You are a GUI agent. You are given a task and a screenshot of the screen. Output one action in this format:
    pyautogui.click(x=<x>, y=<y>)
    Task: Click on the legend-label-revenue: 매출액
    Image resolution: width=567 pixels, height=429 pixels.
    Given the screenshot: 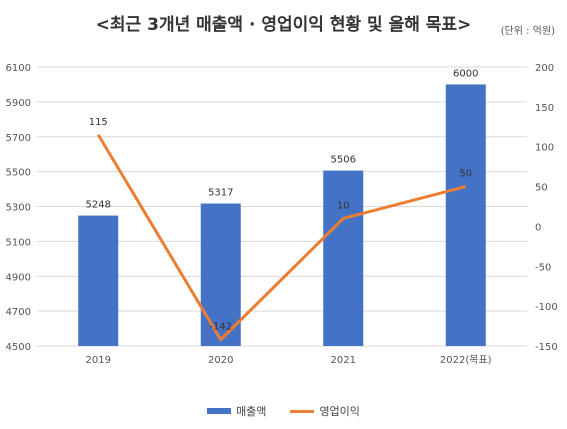 What is the action you would take?
    pyautogui.click(x=251, y=411)
    